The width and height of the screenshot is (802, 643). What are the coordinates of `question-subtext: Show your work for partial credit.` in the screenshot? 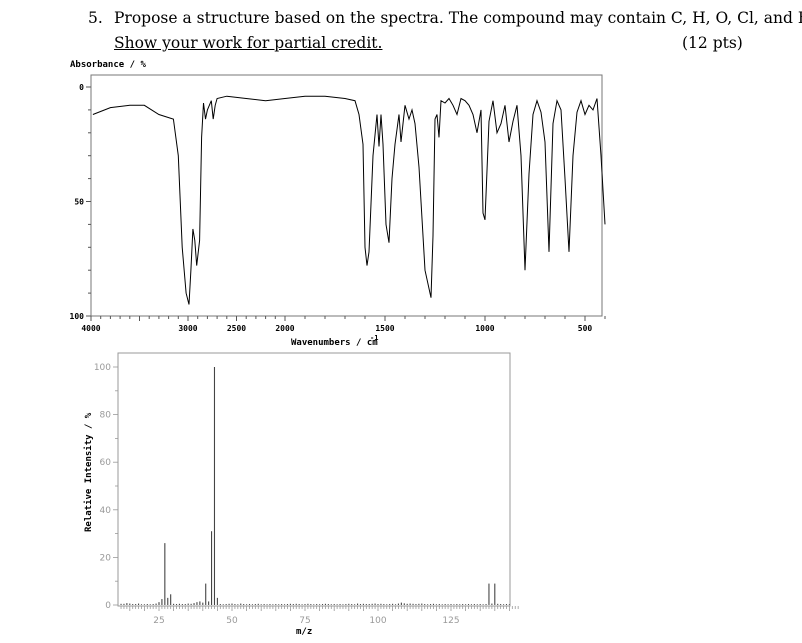 It's located at (248, 43).